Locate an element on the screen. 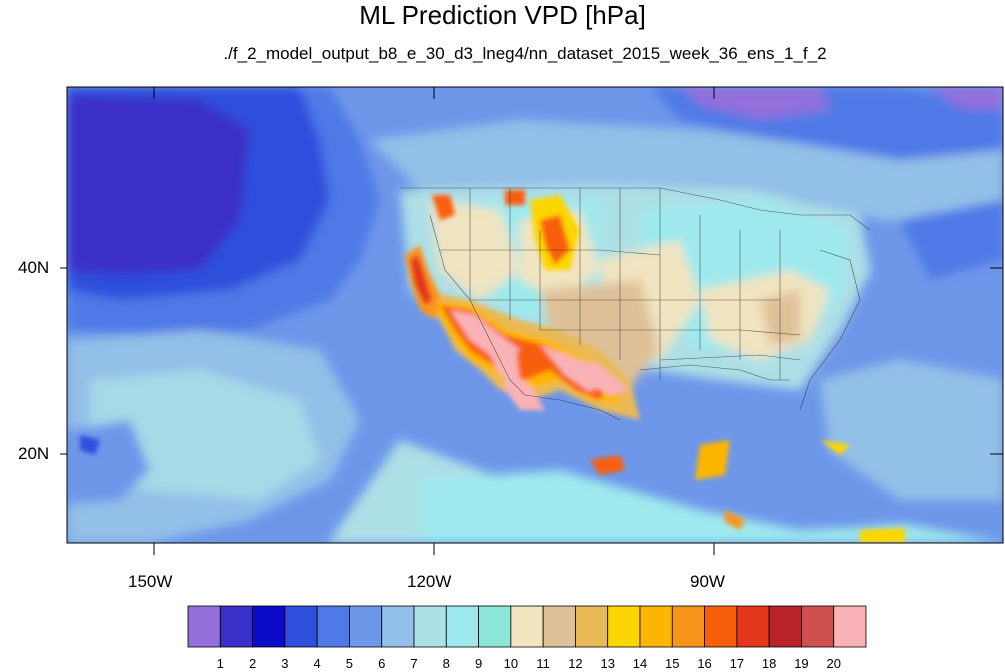  colorbar-tick-label: 1 is located at coordinates (220, 663).